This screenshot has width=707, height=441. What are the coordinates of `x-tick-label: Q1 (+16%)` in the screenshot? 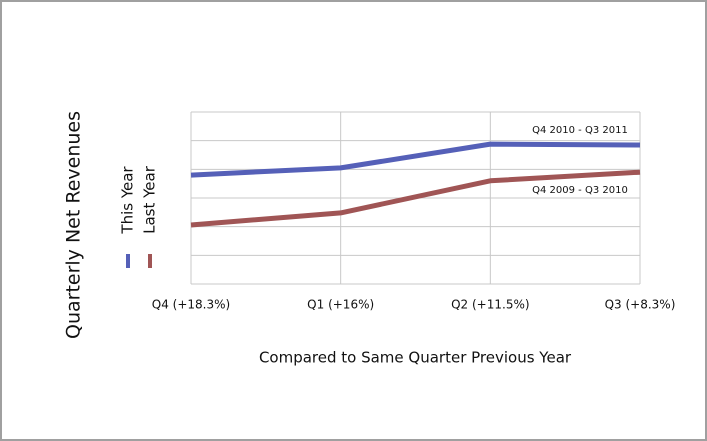 It's located at (340, 305).